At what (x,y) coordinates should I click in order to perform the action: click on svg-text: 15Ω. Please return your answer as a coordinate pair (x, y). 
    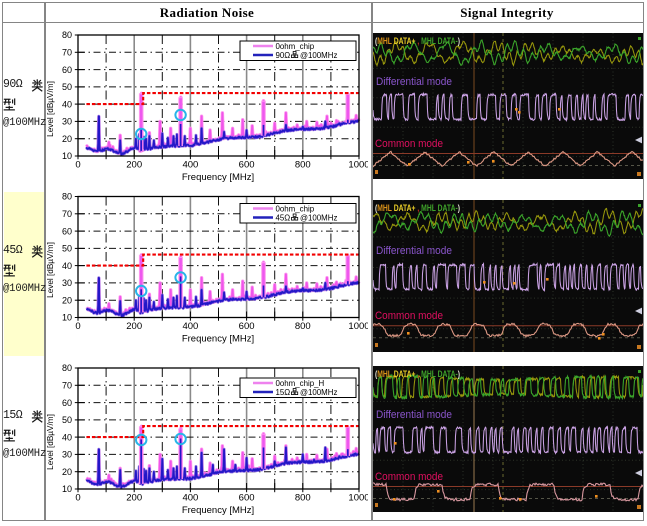
    Looking at the image, I should click on (283, 392).